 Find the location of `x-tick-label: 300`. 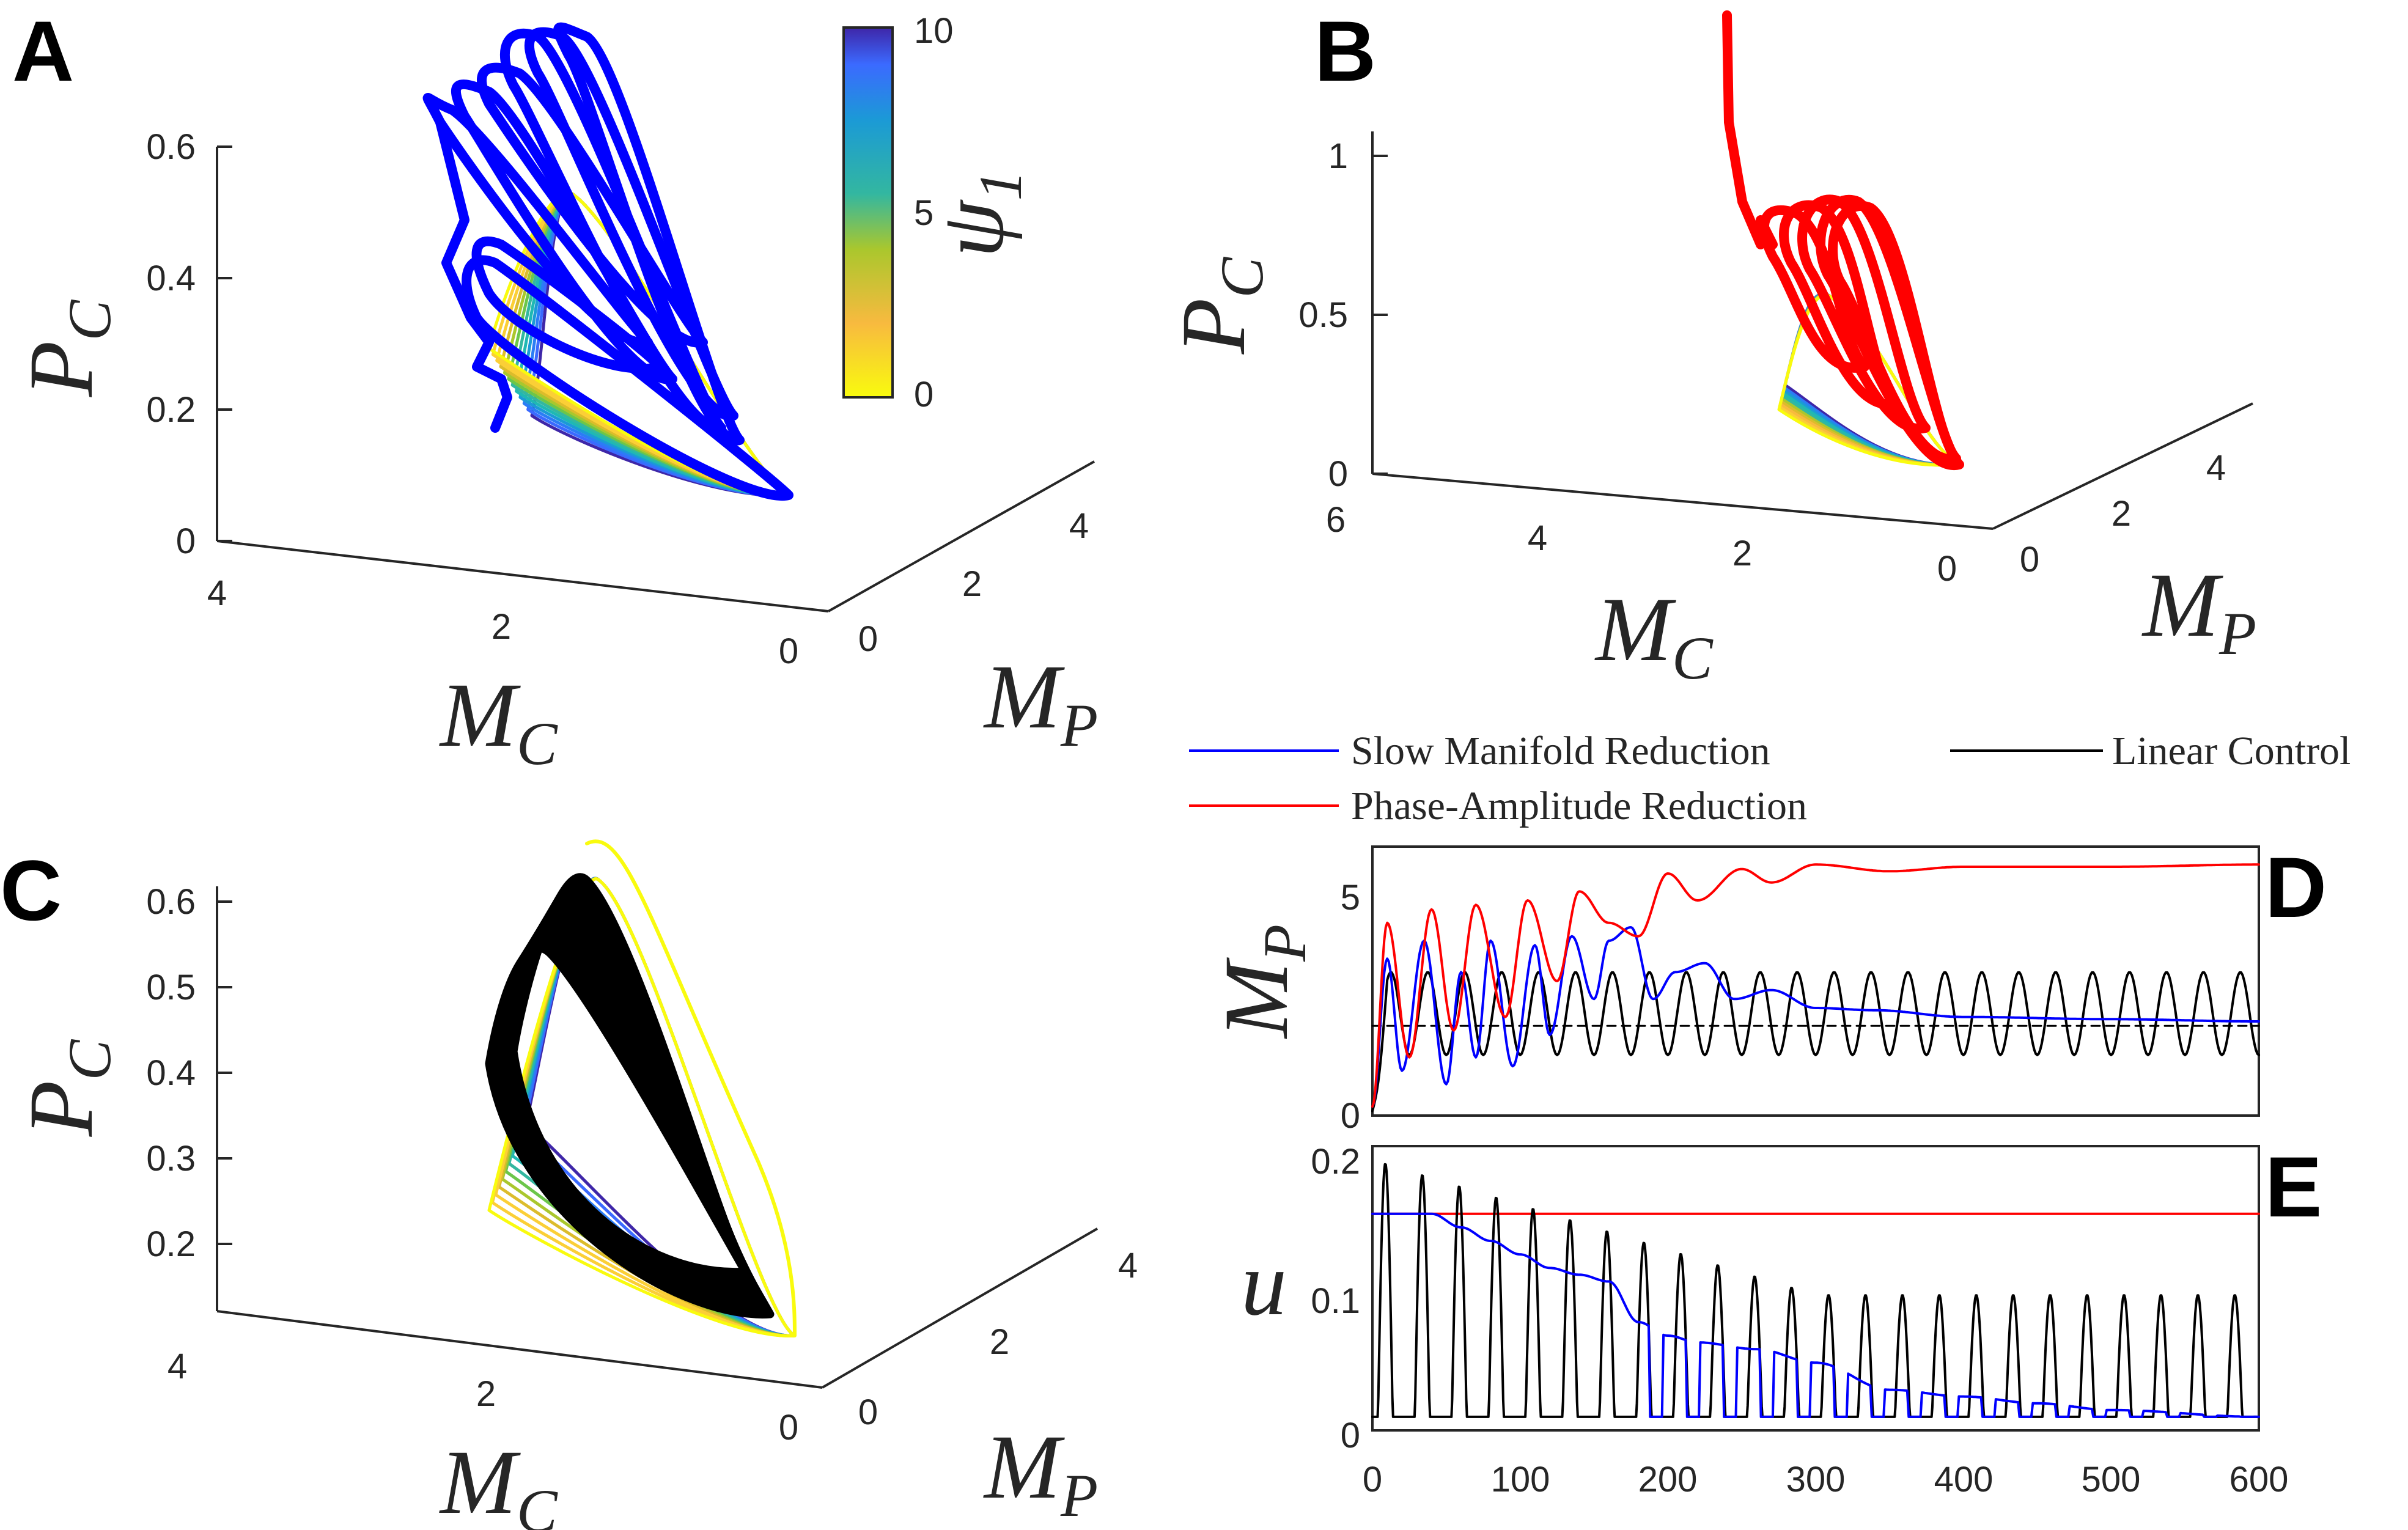

x-tick-label: 300 is located at coordinates (1816, 1479).